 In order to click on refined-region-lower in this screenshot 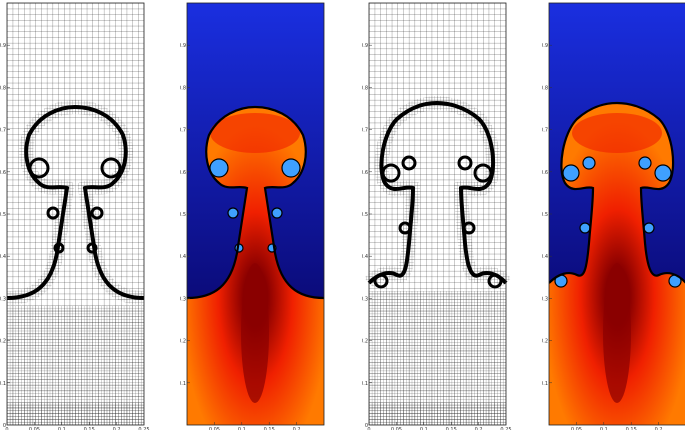, I will do `click(437, 358)`.